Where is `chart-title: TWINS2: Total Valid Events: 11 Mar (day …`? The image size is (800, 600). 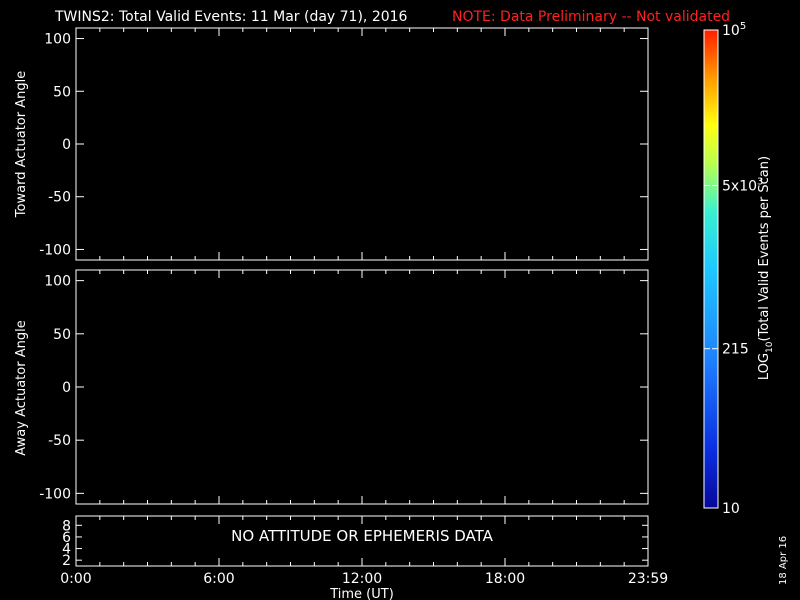
chart-title: TWINS2: Total Valid Events: 11 Mar (day … is located at coordinates (231, 17).